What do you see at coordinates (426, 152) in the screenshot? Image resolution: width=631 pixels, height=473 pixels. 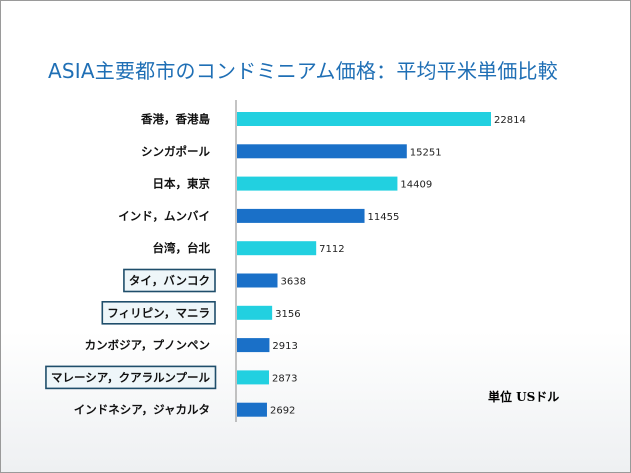 I see `data-label-1: 15251` at bounding box center [426, 152].